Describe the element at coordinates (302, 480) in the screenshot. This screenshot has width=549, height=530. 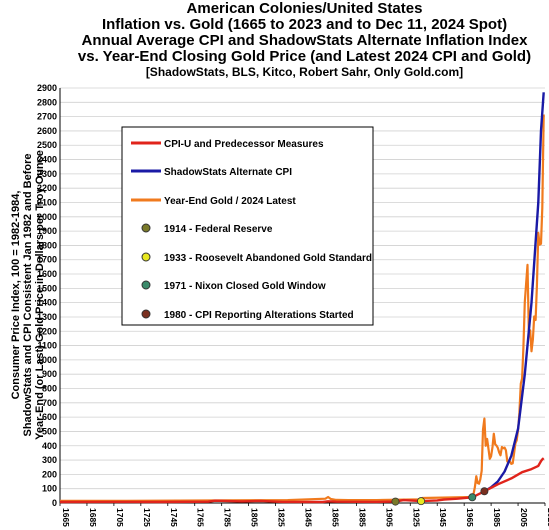
I see `series-line-cpi-u-and-predecessor-measures` at that location.